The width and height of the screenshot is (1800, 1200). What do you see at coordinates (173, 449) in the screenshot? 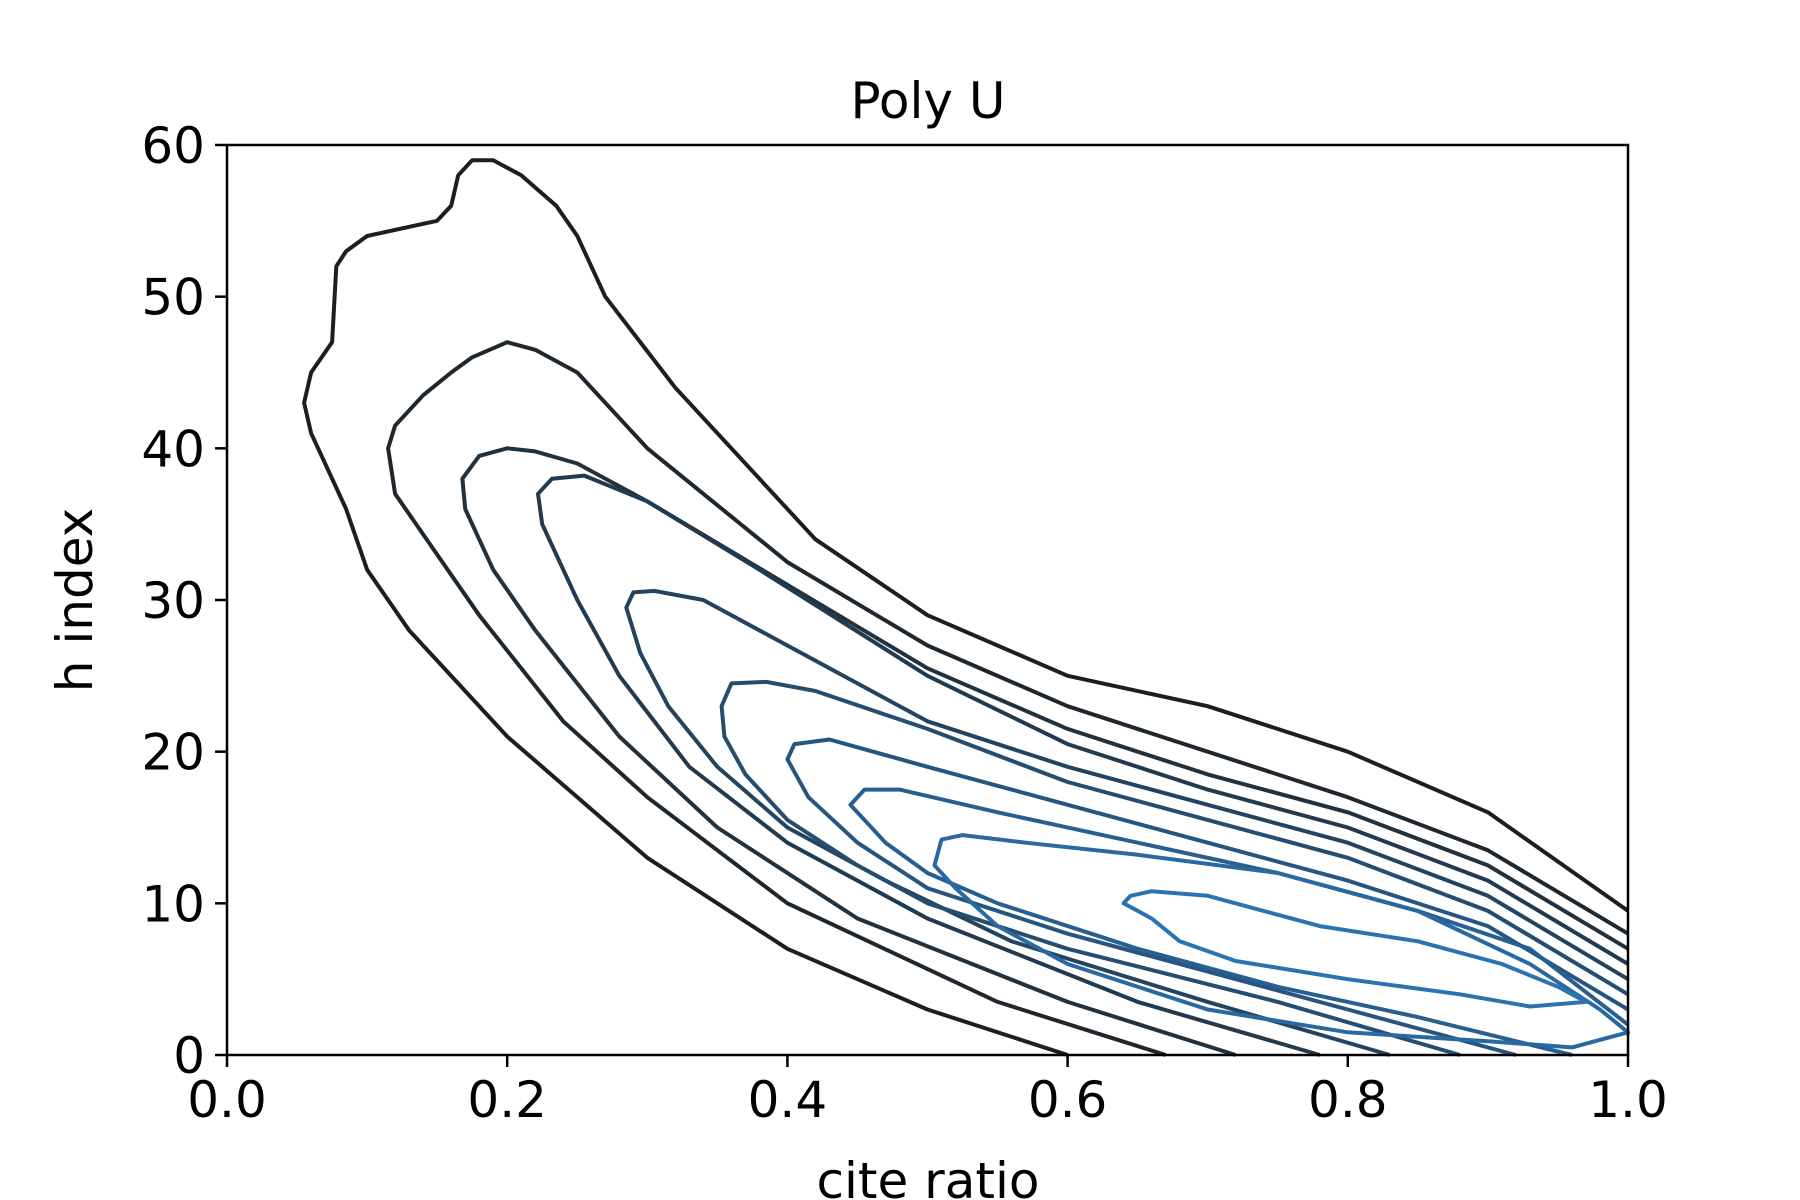
I see `y-tick-label: 40` at bounding box center [173, 449].